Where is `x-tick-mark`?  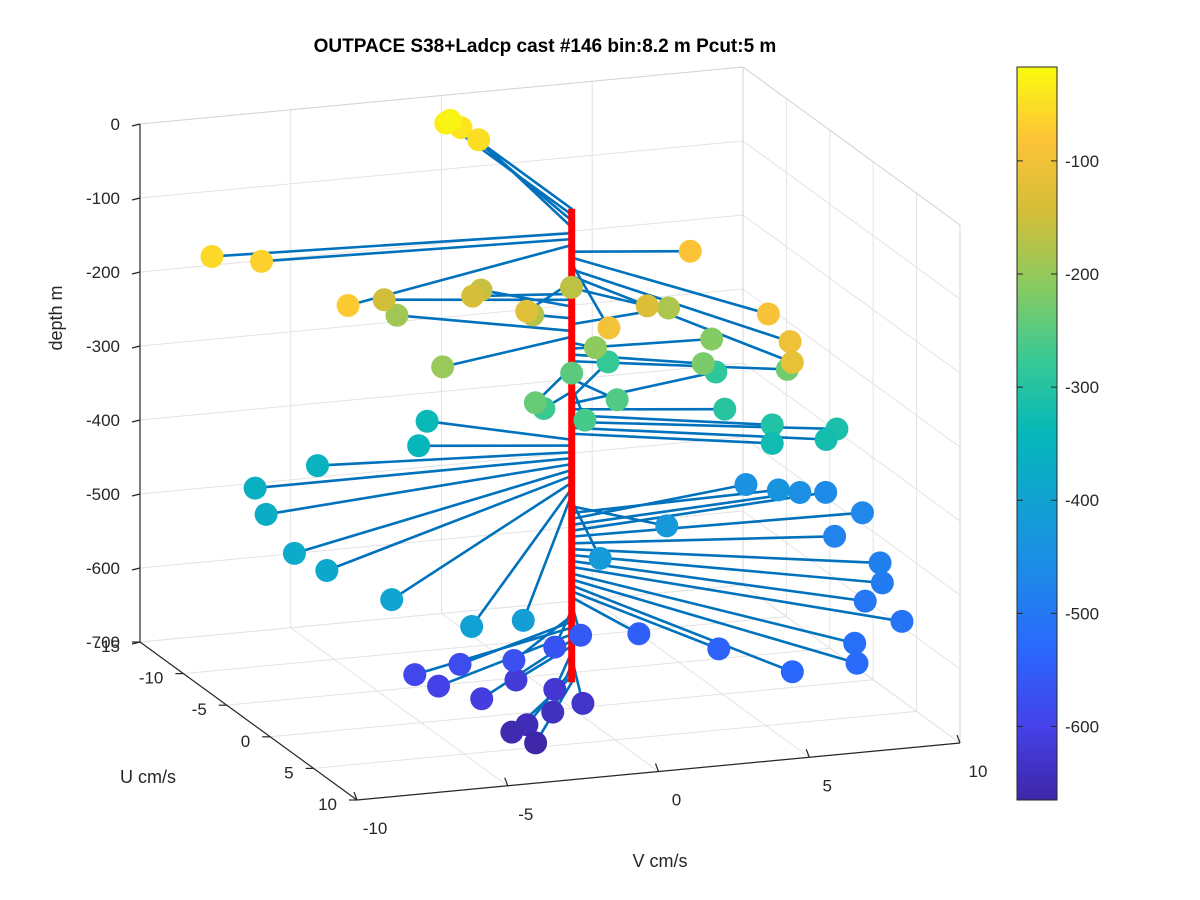
x-tick-mark is located at coordinates (807, 753).